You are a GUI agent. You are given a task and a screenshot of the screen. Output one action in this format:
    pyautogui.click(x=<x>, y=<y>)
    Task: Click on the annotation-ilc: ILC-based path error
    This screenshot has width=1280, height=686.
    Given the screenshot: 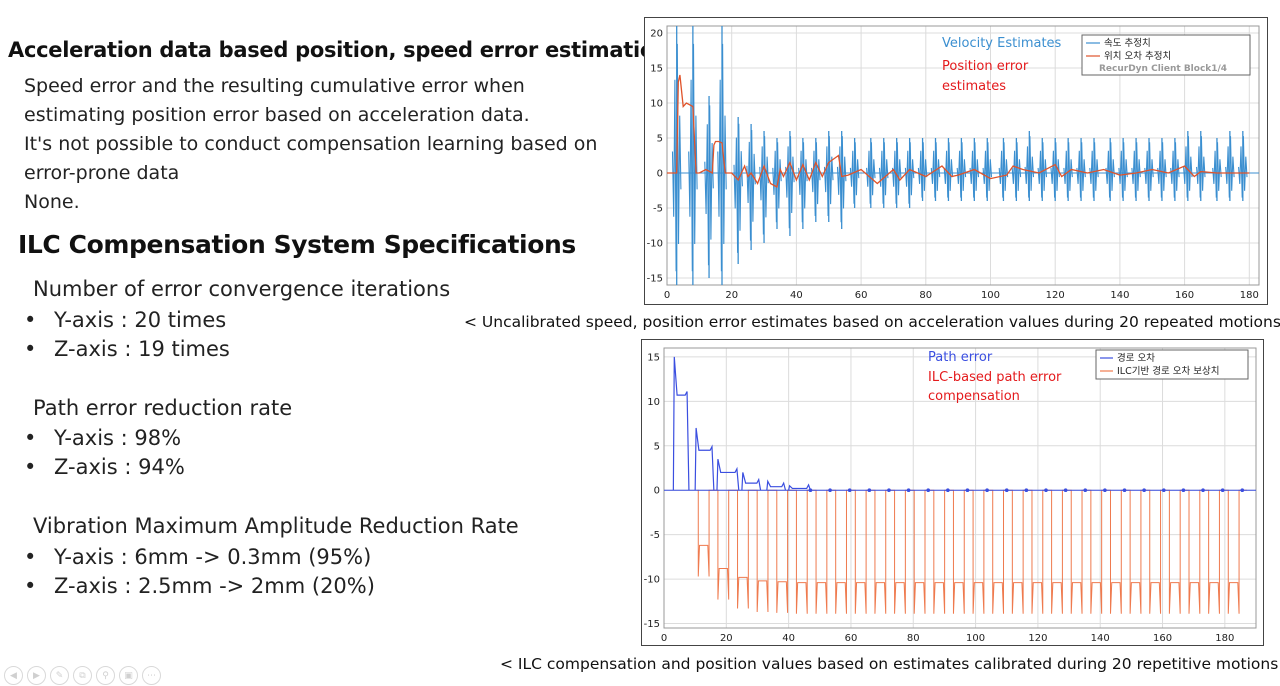 What is the action you would take?
    pyautogui.click(x=995, y=377)
    